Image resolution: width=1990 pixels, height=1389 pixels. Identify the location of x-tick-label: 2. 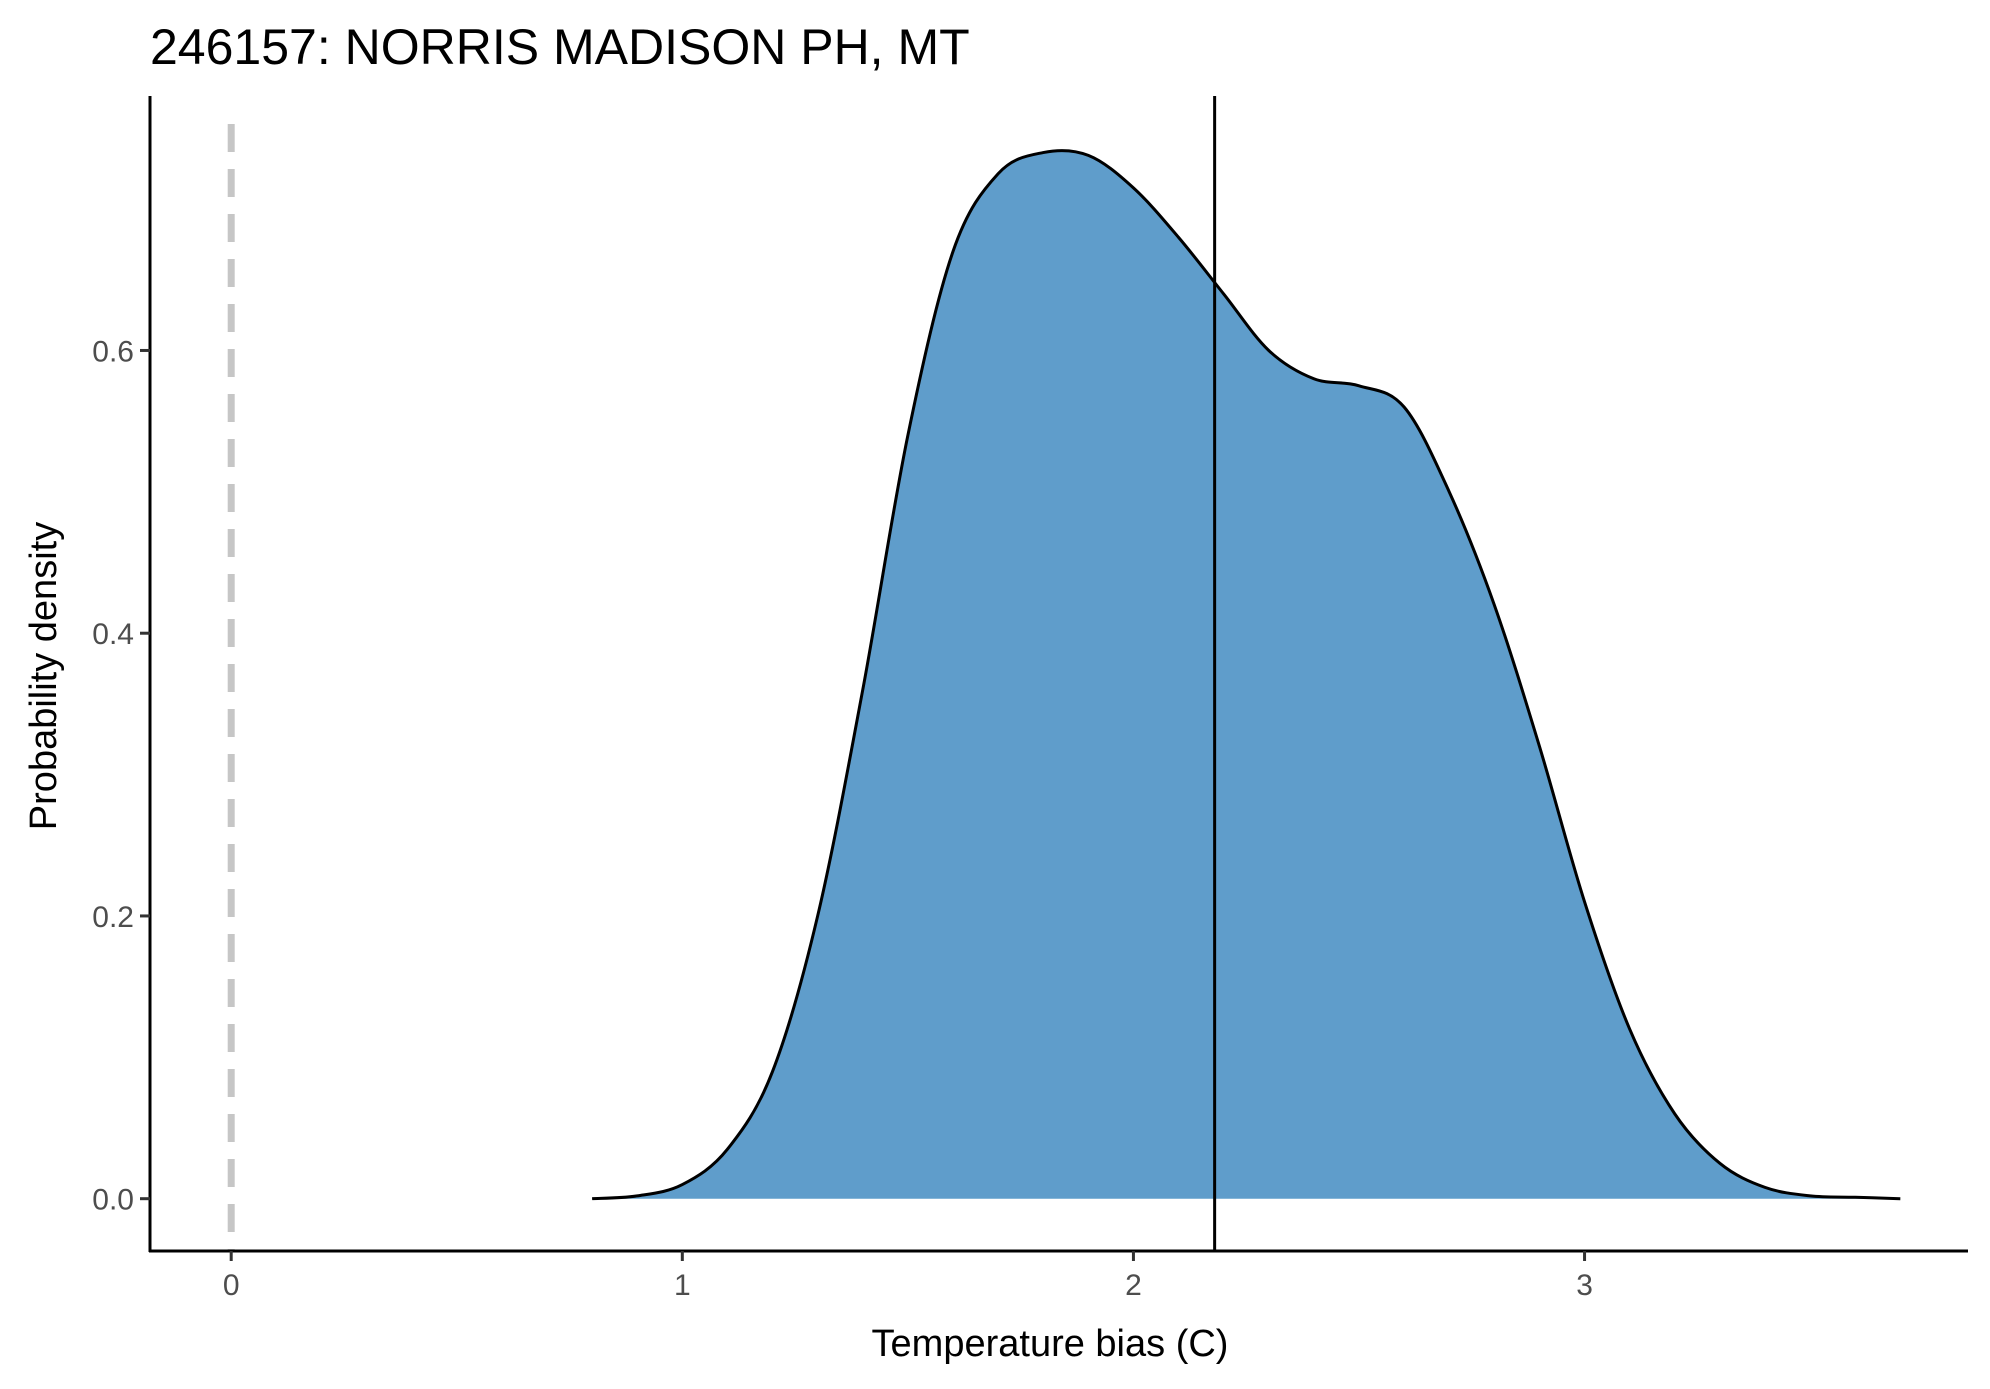
(1133, 1285).